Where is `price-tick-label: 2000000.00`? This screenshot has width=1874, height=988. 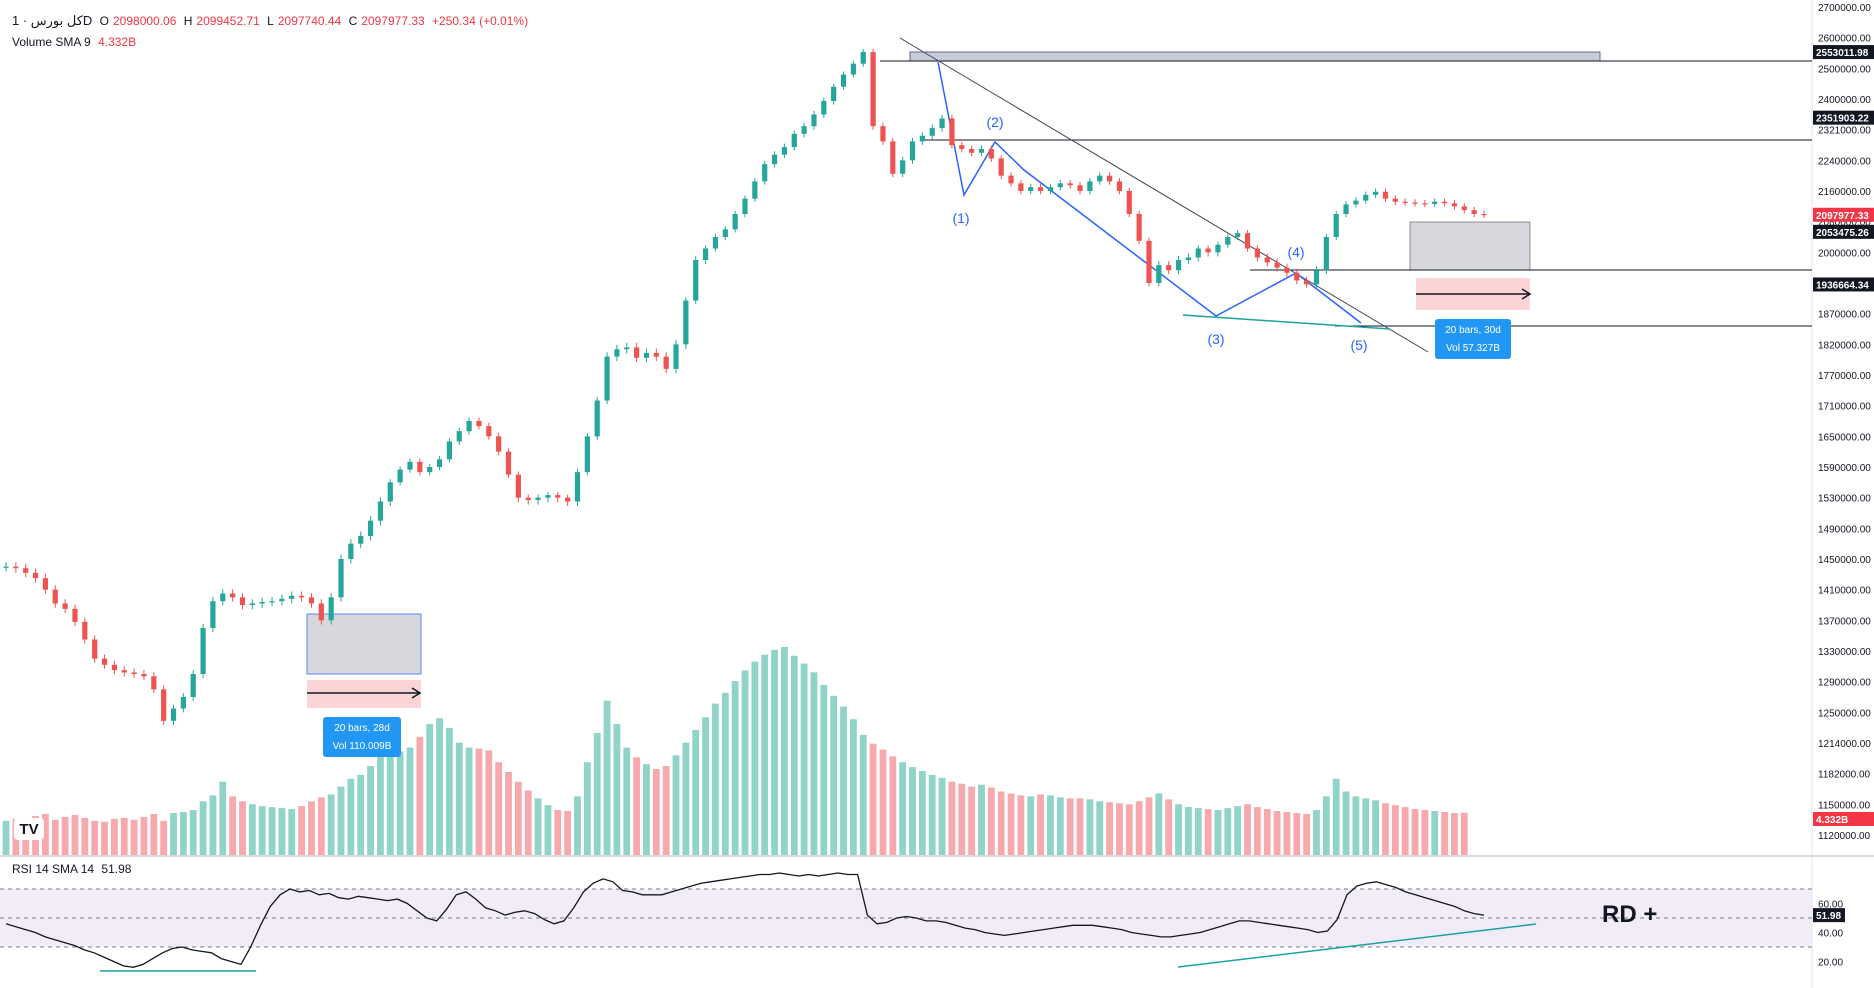
price-tick-label: 2000000.00 is located at coordinates (1844, 253).